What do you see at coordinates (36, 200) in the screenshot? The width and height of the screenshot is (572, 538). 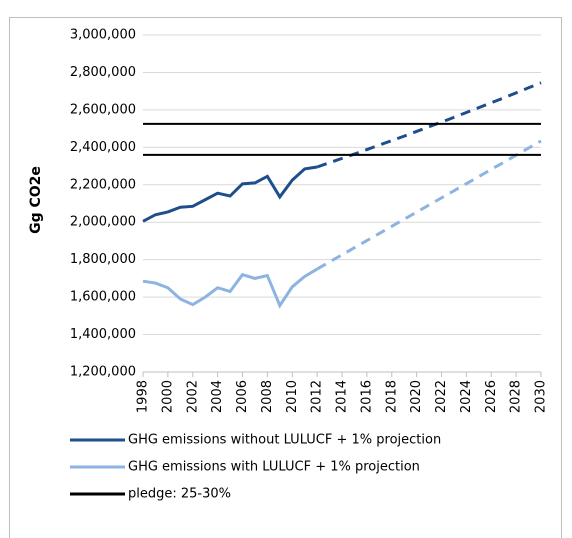 I see `y-axis-label: Gg CO2e` at bounding box center [36, 200].